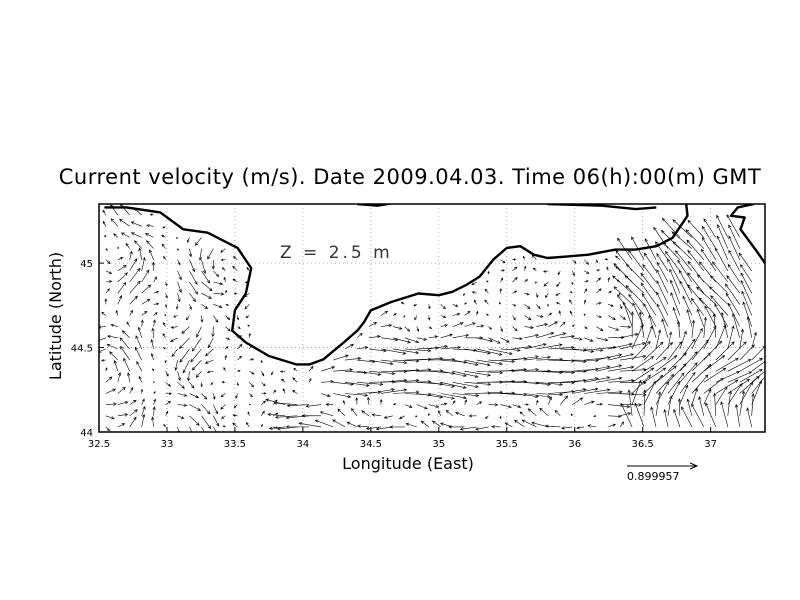 The image size is (800, 600). I want to click on x-axis-ticks: 32.5 33 33.5 34 34.5 35 35.5 36 36.5 37, so click(402, 438).